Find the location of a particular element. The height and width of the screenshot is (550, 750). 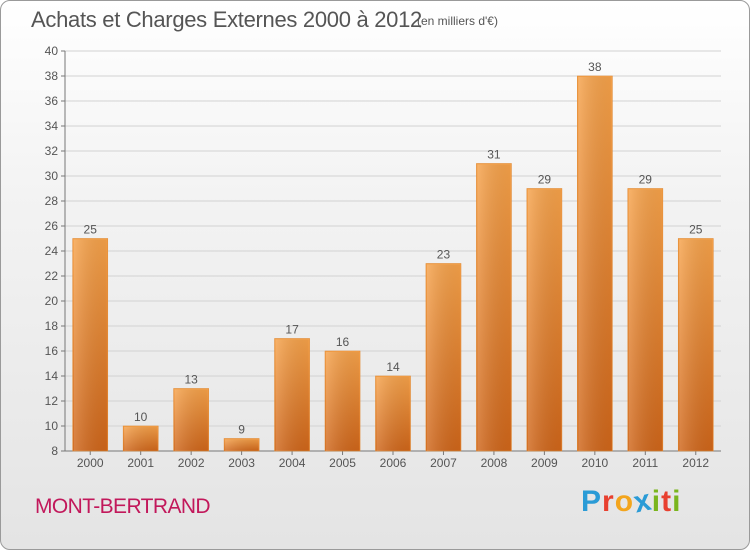

x-tick-label: 2001 is located at coordinates (140, 463).